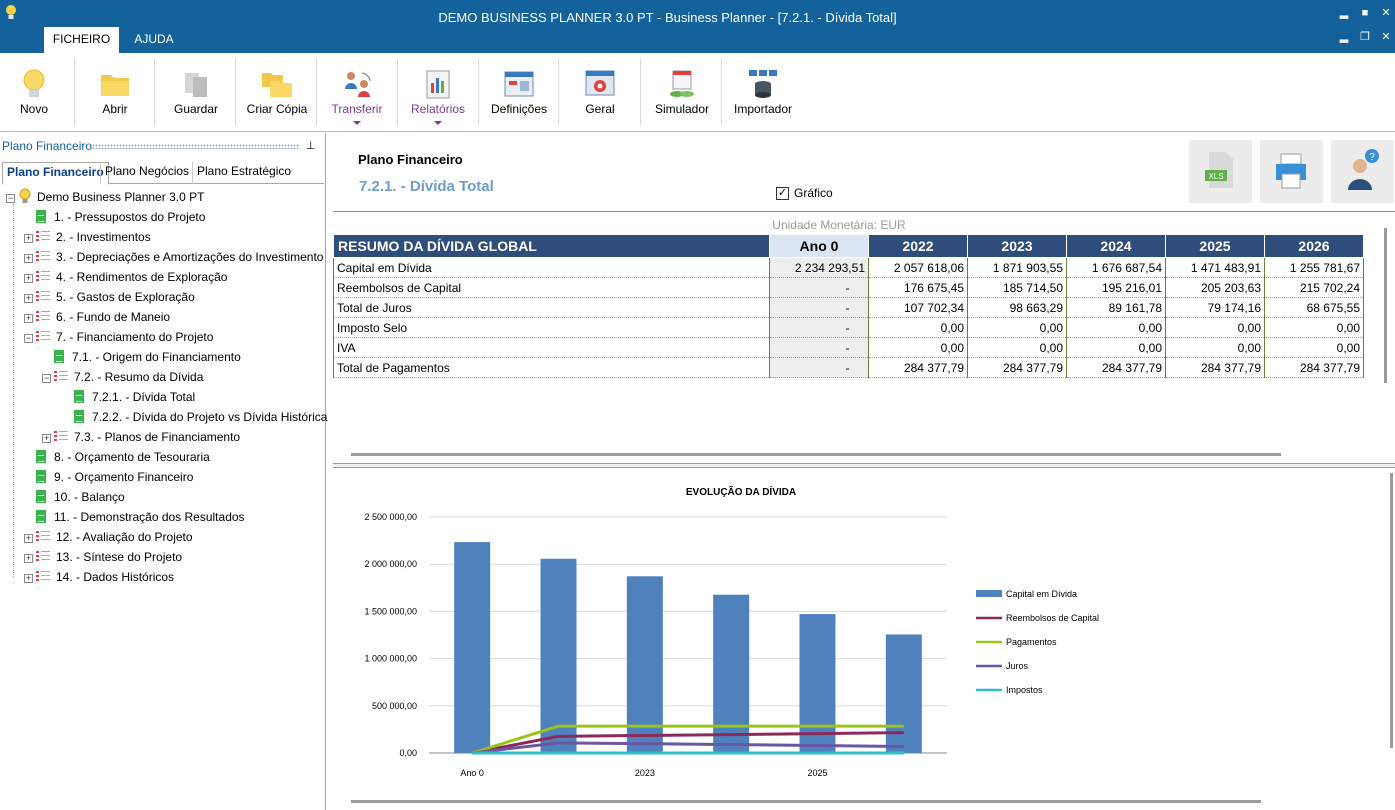  What do you see at coordinates (146, 173) in the screenshot?
I see `tab-plano-negocios: Plano Negócios` at bounding box center [146, 173].